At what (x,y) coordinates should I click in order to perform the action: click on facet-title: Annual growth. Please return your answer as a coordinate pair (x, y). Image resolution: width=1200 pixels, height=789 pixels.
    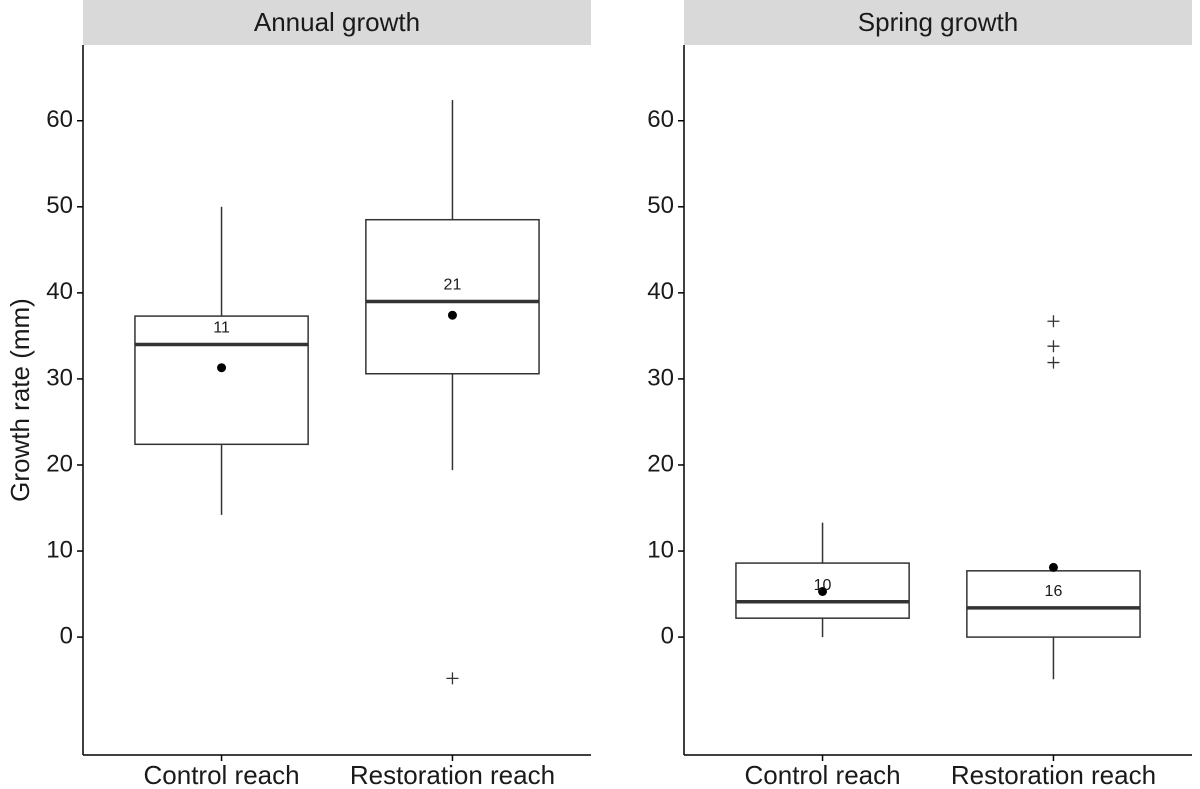
    Looking at the image, I should click on (337, 22).